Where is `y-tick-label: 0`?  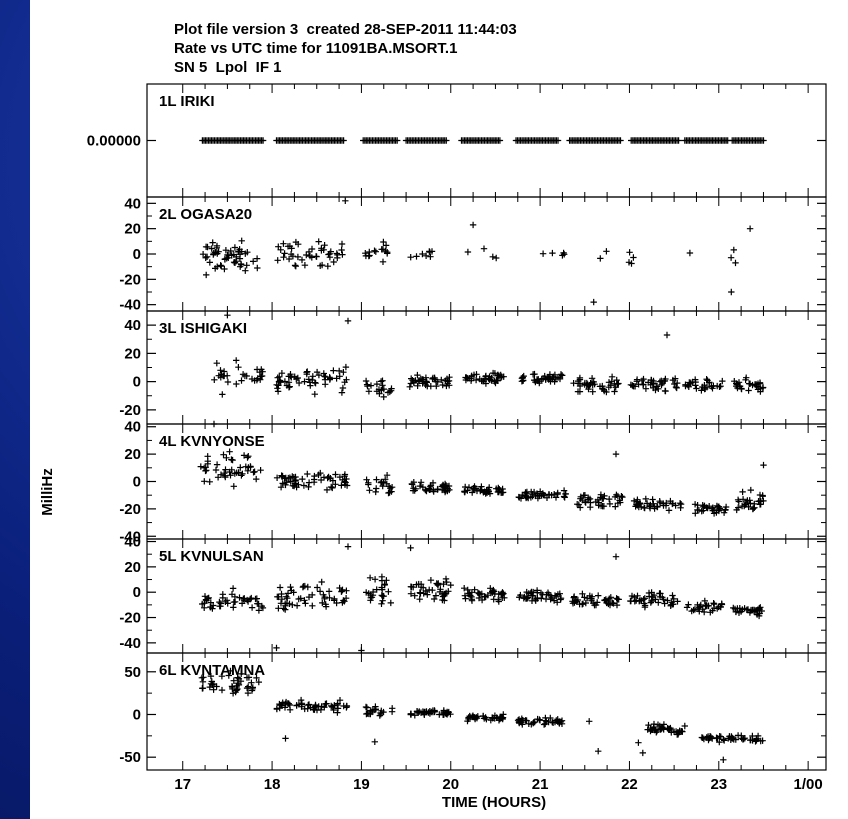 y-tick-label: 0 is located at coordinates (137, 592).